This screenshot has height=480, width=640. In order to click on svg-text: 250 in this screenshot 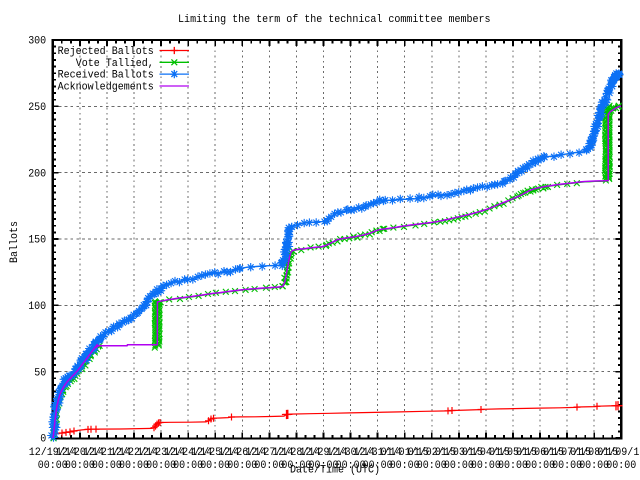, I will do `click(37, 108)`.